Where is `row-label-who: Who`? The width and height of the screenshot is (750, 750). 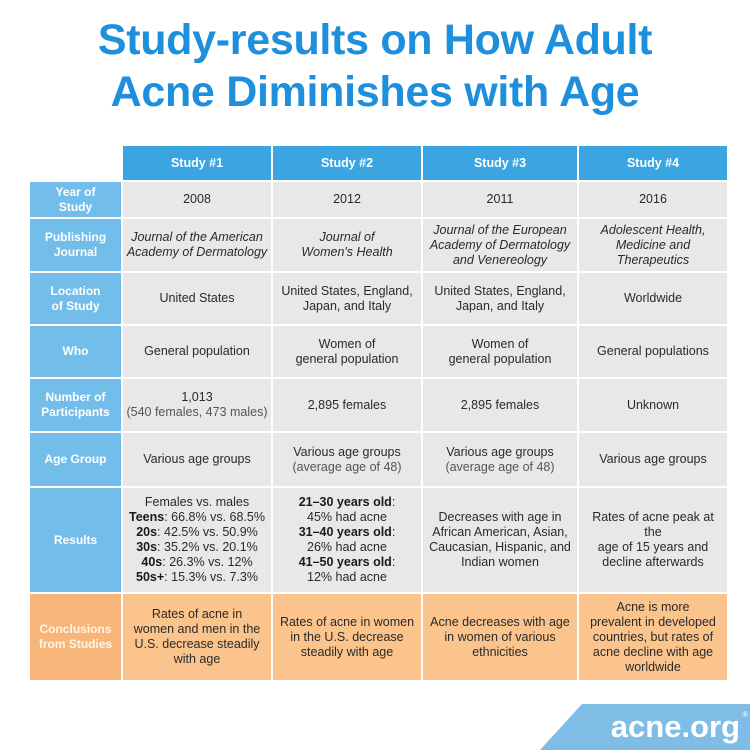
row-label-who: Who is located at coordinates (75, 351).